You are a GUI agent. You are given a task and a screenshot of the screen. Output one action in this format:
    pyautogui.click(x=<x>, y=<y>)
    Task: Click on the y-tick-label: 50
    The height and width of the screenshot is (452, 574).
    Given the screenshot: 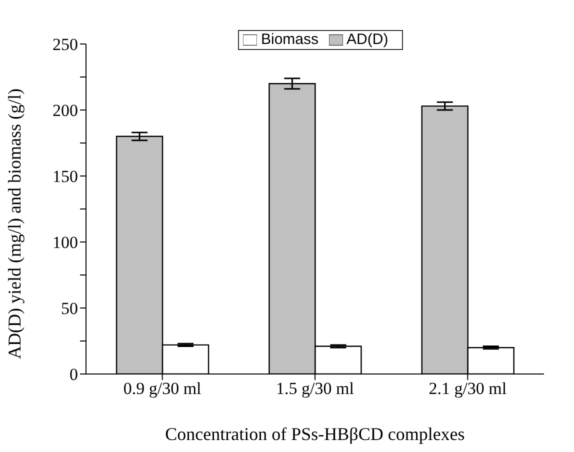 What is the action you would take?
    pyautogui.click(x=69, y=308)
    